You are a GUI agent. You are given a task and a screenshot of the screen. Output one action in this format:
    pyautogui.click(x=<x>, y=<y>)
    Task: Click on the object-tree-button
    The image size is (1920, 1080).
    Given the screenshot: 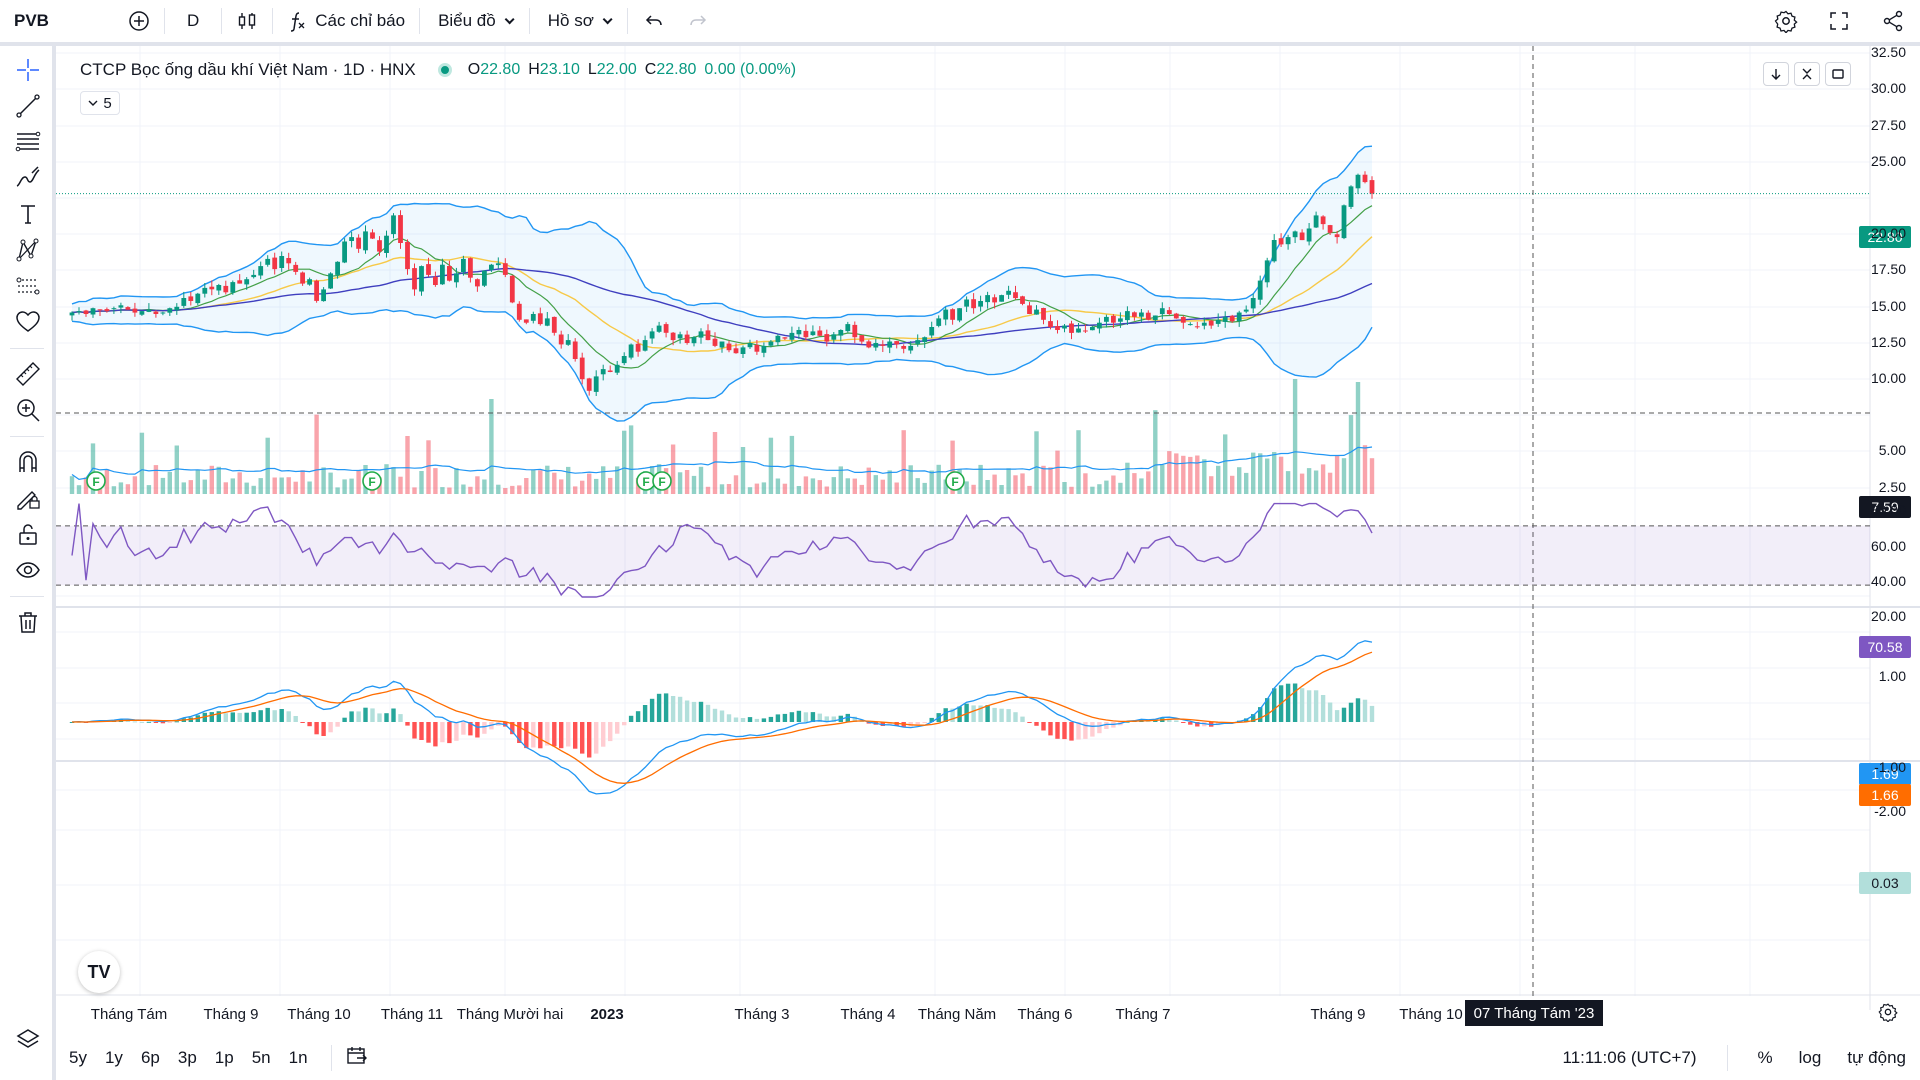 What is the action you would take?
    pyautogui.click(x=28, y=1040)
    